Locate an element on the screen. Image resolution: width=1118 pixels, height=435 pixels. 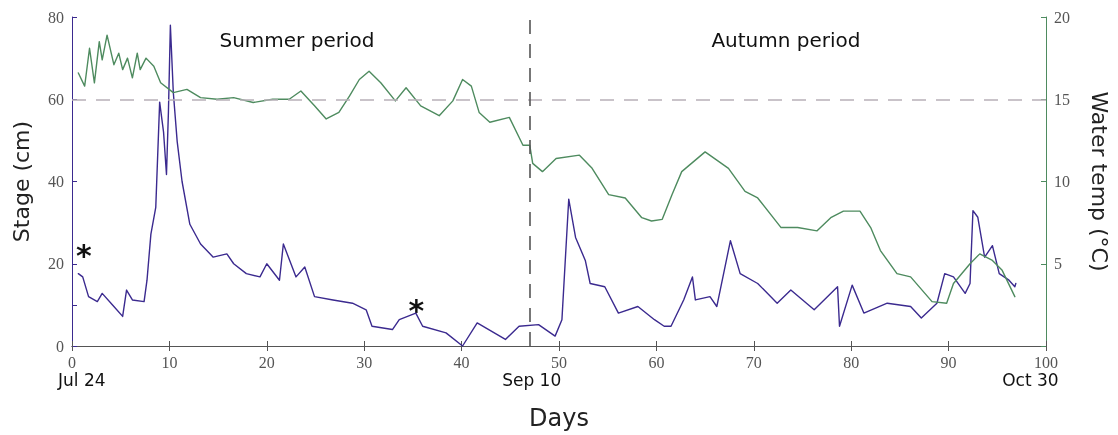
y2-axis-title: Water temp (°C) is located at coordinates (1099, 181).